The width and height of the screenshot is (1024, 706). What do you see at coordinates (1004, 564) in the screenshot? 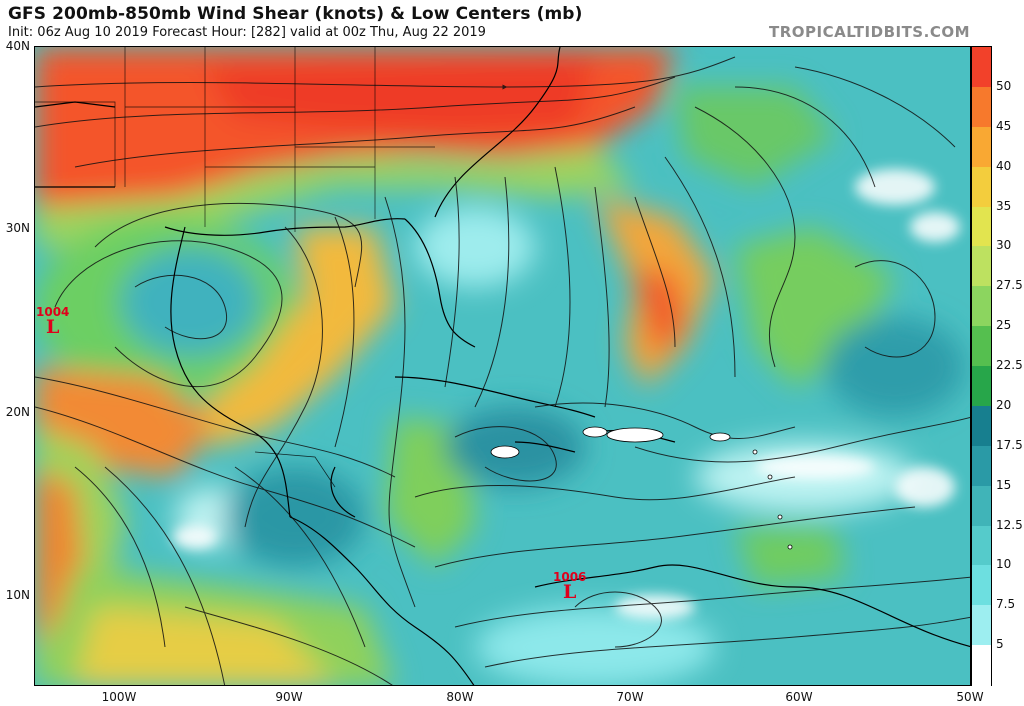
I see `colorbar-tick-label: 10` at bounding box center [1004, 564].